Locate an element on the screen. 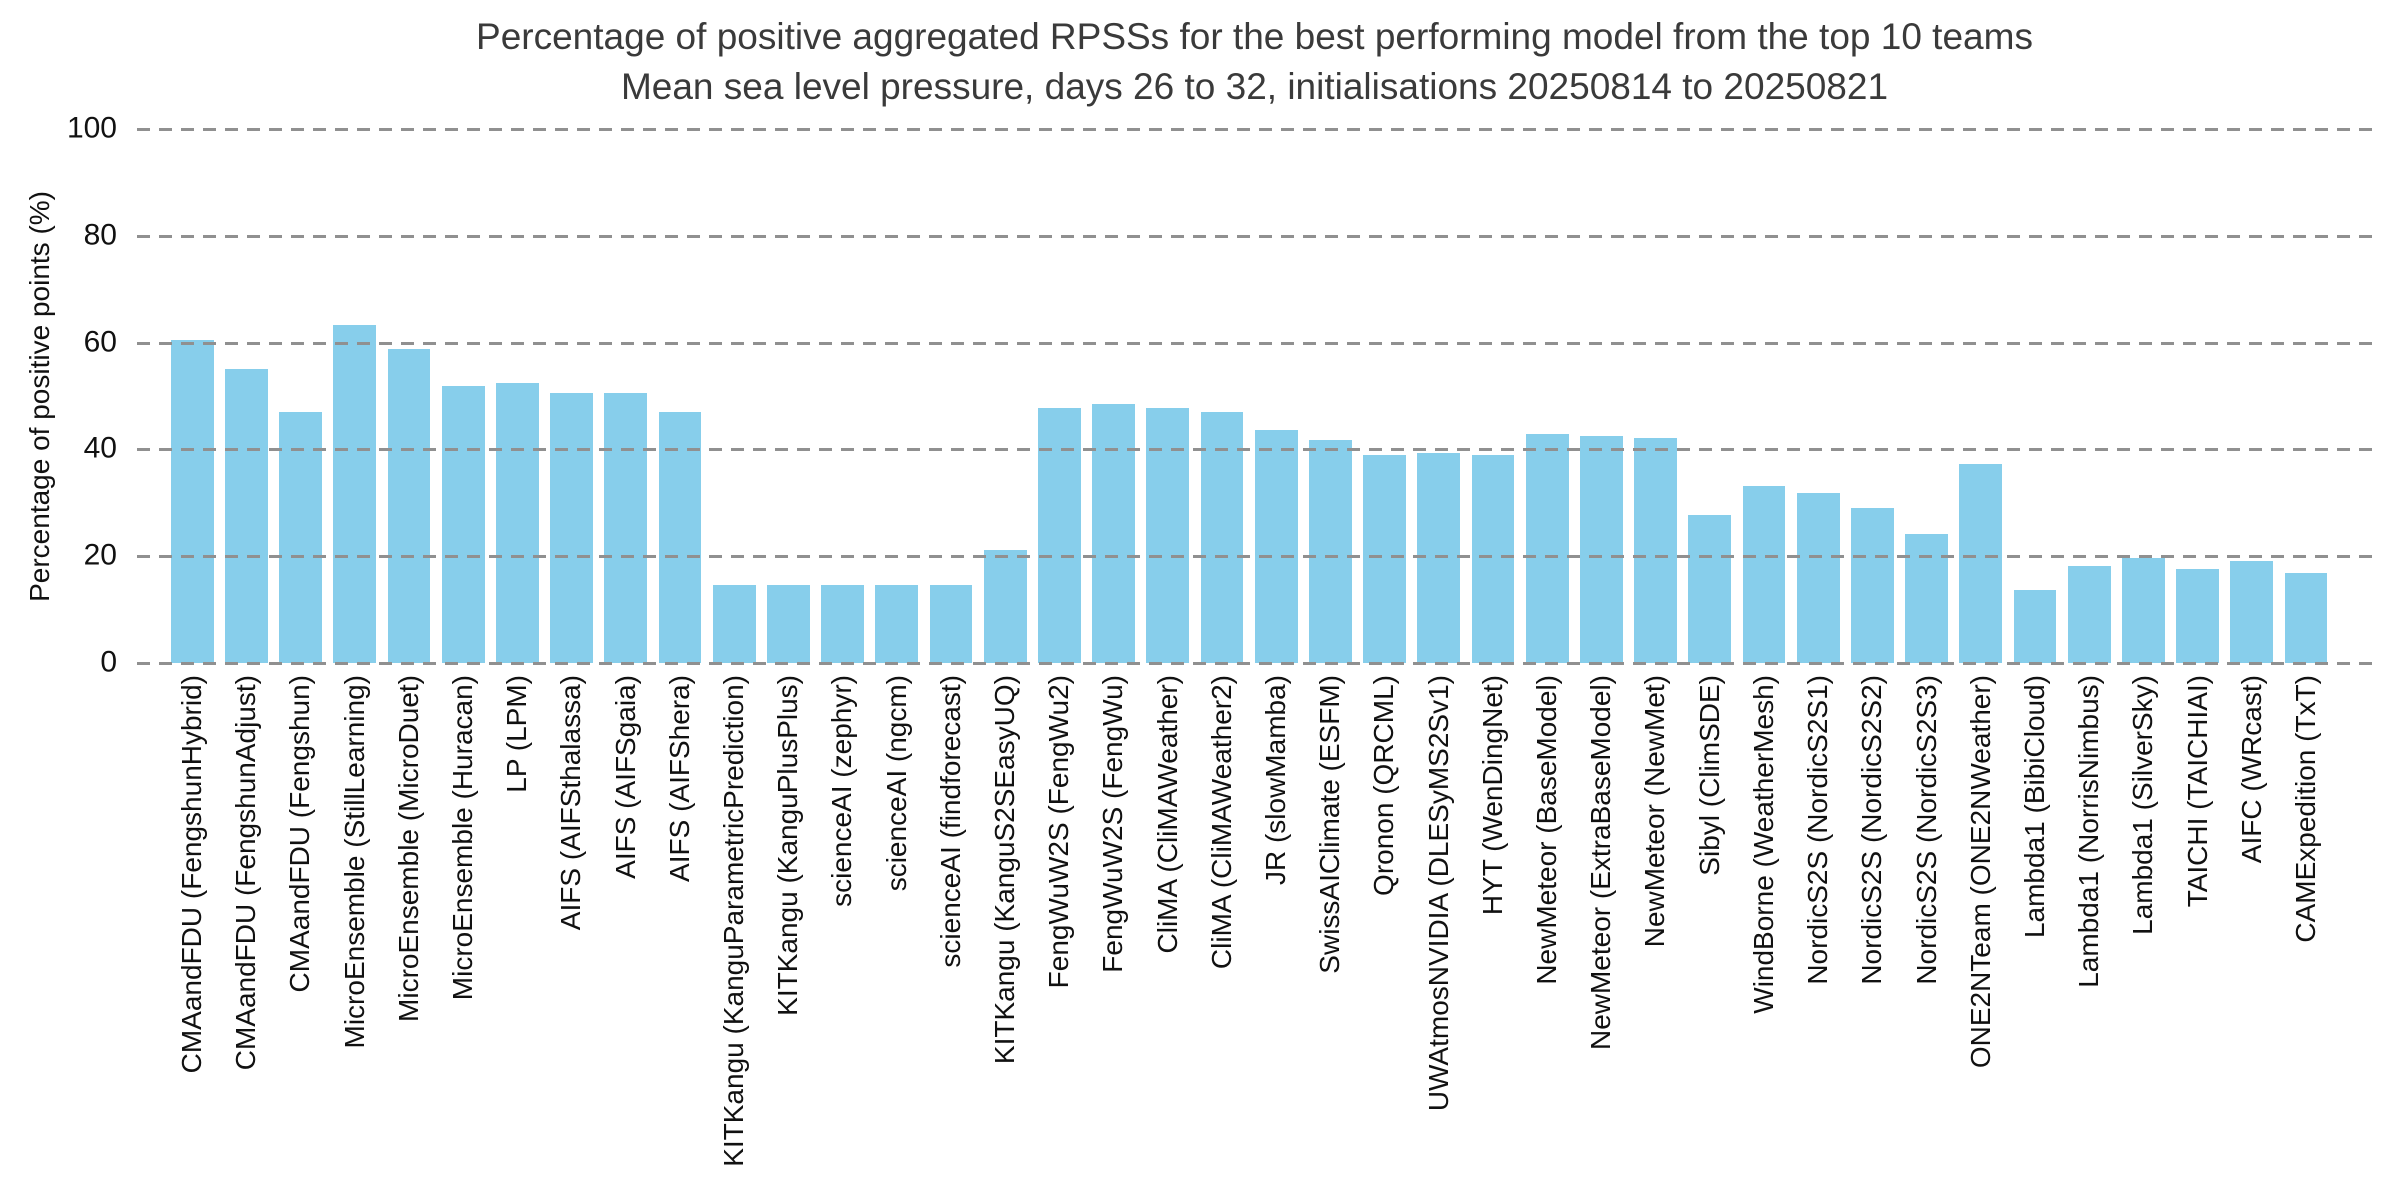 The height and width of the screenshot is (1200, 2400). x-tick-label: CMAandFDU (FengshunHybrid) is located at coordinates (191, 874).